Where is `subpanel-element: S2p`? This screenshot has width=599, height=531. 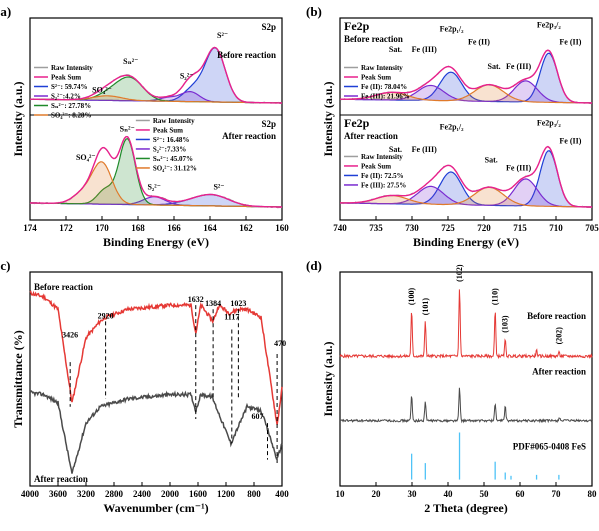 subpanel-element: S2p is located at coordinates (268, 27).